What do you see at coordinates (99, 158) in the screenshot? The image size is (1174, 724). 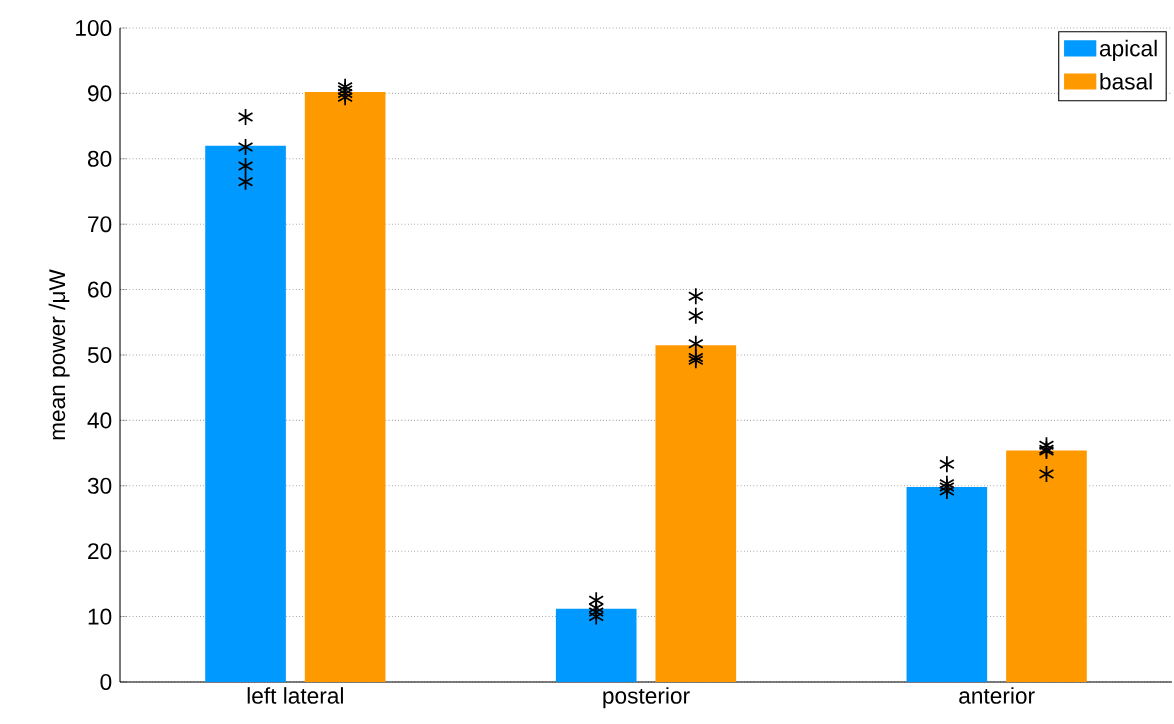 I see `y-tick-label: 80` at bounding box center [99, 158].